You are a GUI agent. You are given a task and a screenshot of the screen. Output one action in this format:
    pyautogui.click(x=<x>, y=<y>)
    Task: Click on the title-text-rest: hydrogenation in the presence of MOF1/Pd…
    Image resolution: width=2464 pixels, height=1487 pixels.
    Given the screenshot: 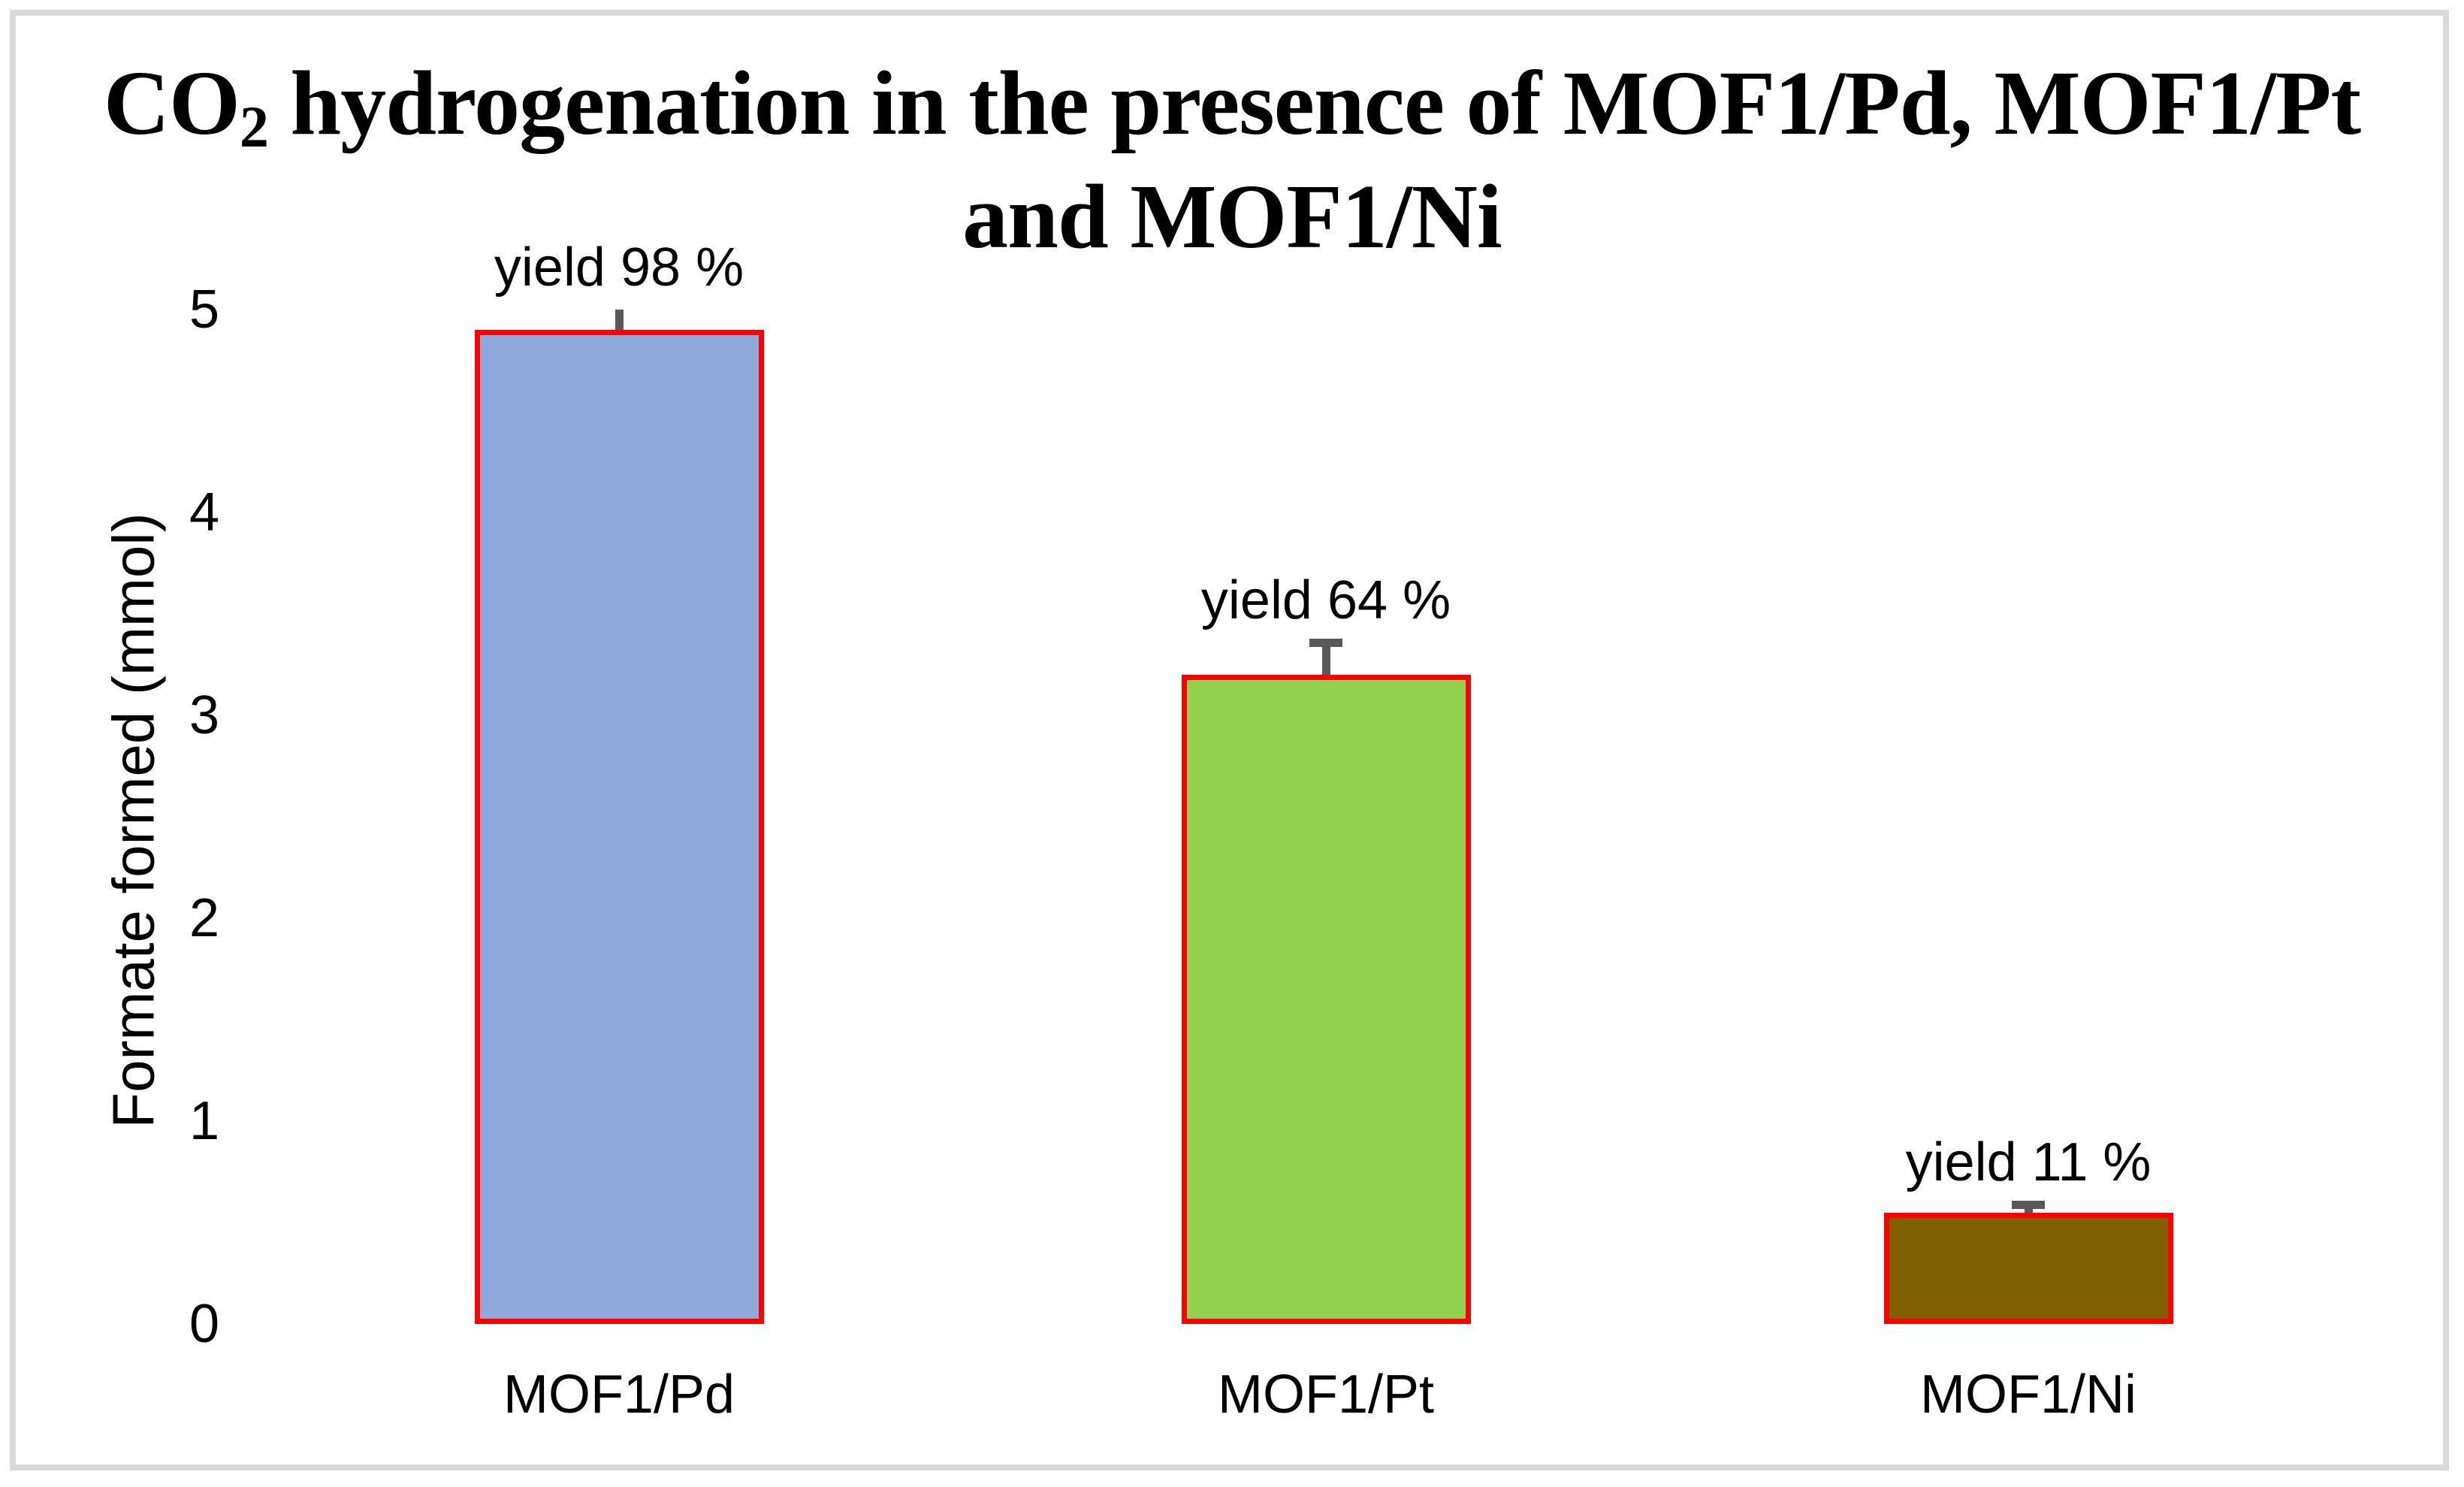 What is the action you would take?
    pyautogui.click(x=1314, y=104)
    